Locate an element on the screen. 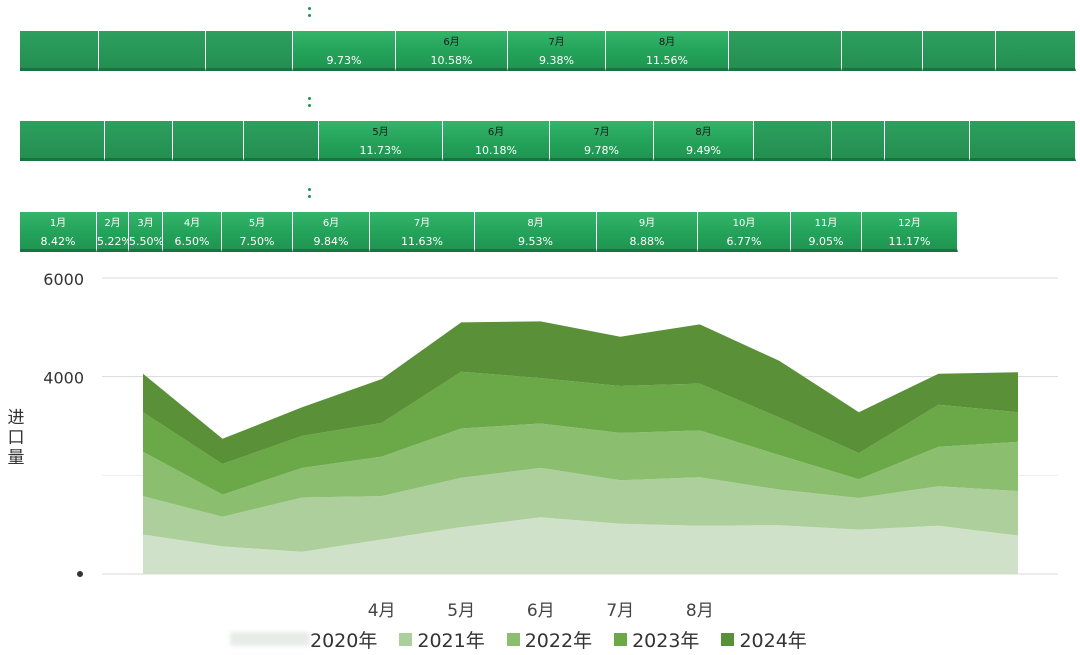 The width and height of the screenshot is (1080, 655). x-tick-label: 7月 is located at coordinates (620, 611).